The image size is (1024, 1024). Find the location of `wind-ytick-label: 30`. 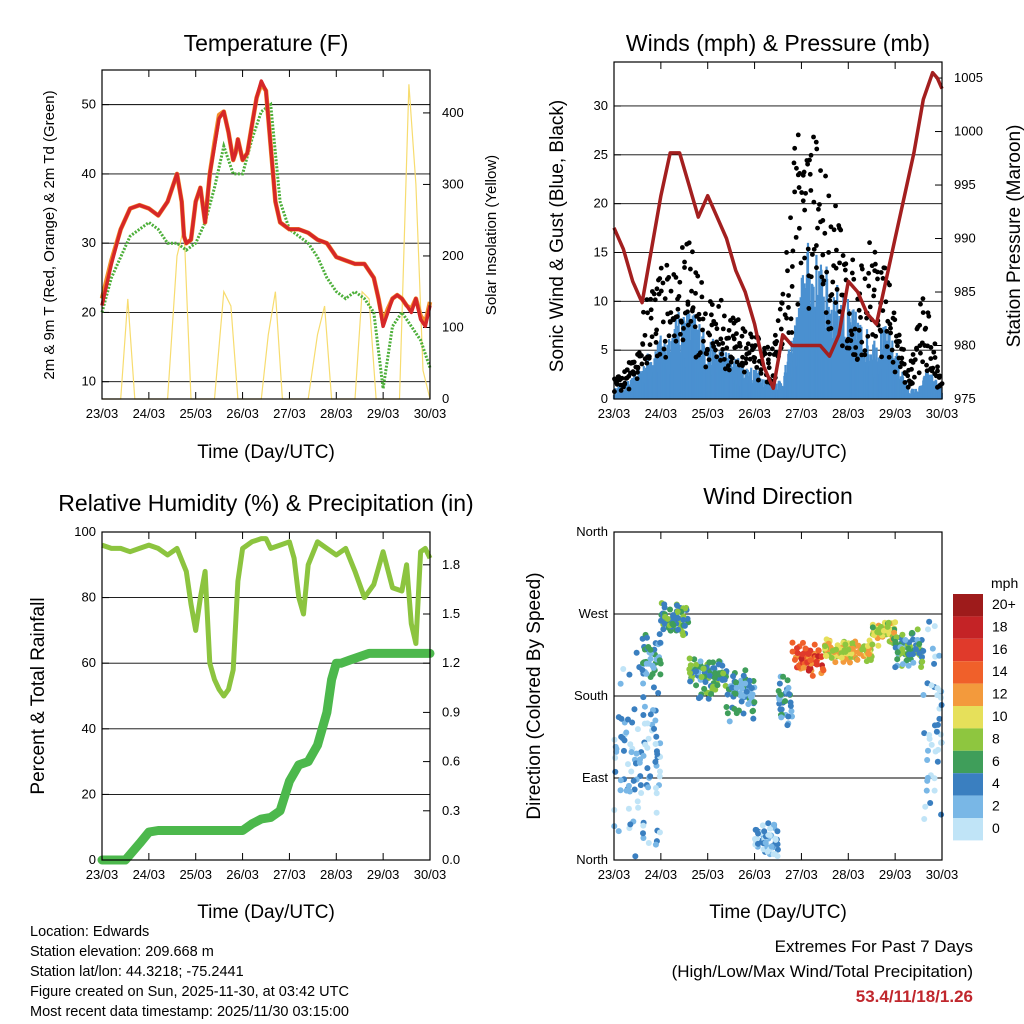

wind-ytick-label: 30 is located at coordinates (601, 105).